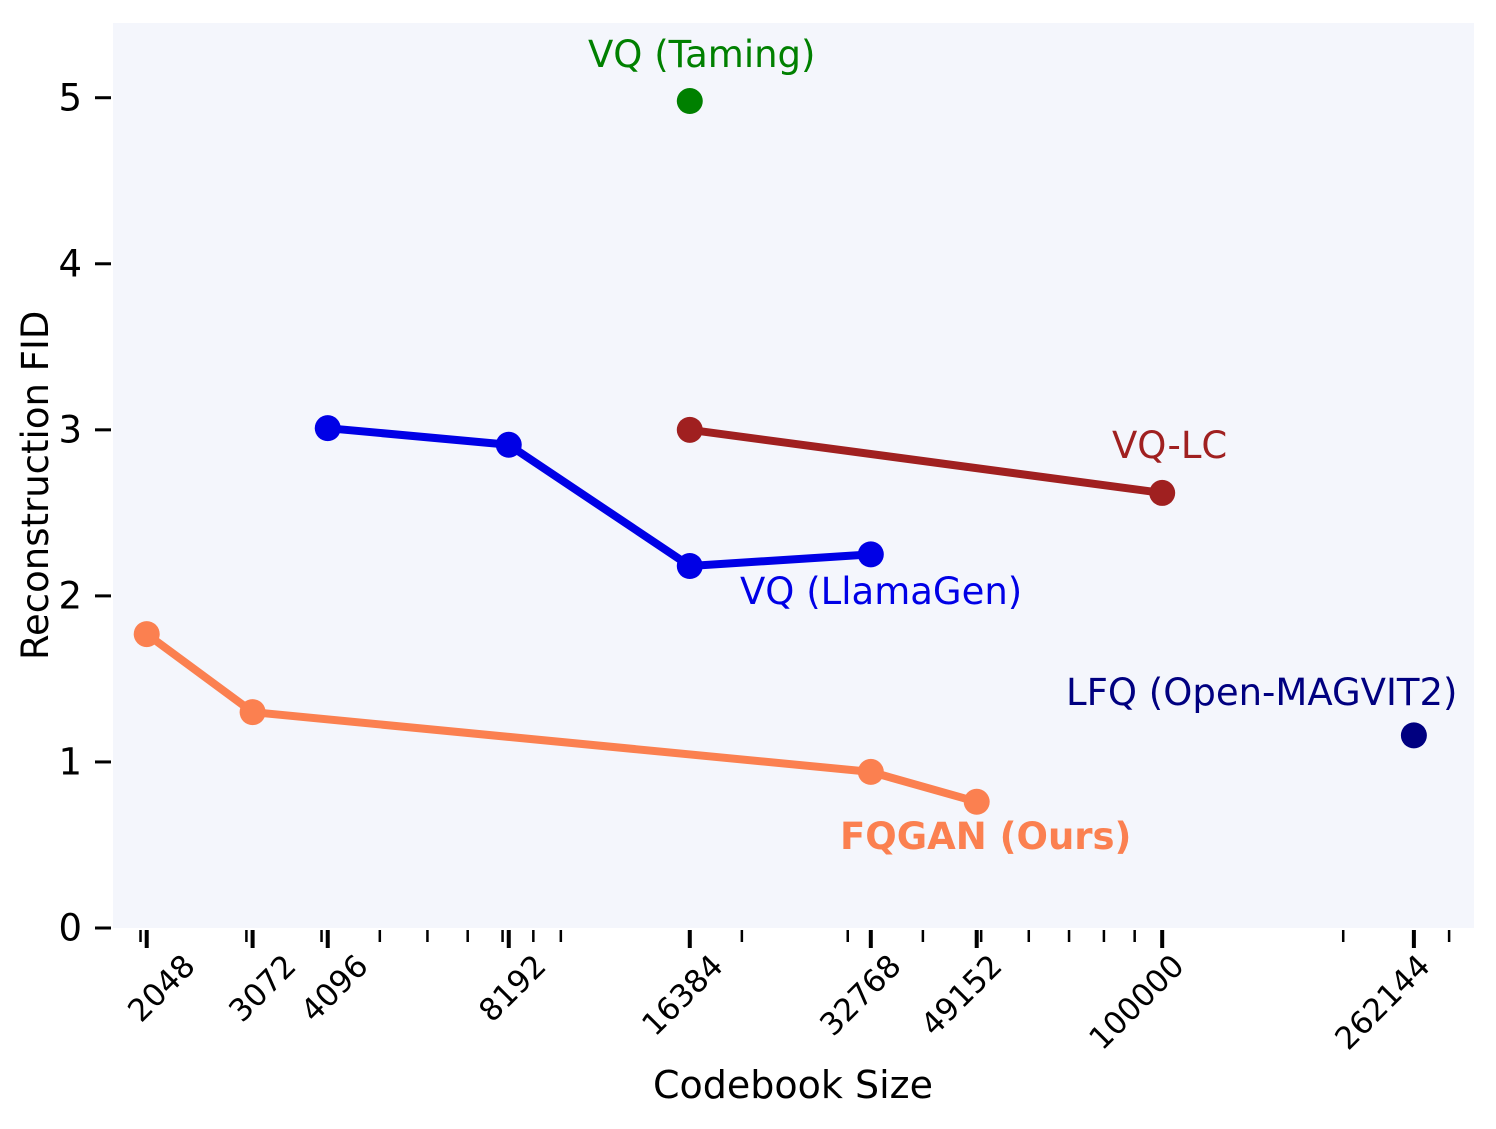  What do you see at coordinates (793, 1085) in the screenshot?
I see `x-axis-title: Codebook Size` at bounding box center [793, 1085].